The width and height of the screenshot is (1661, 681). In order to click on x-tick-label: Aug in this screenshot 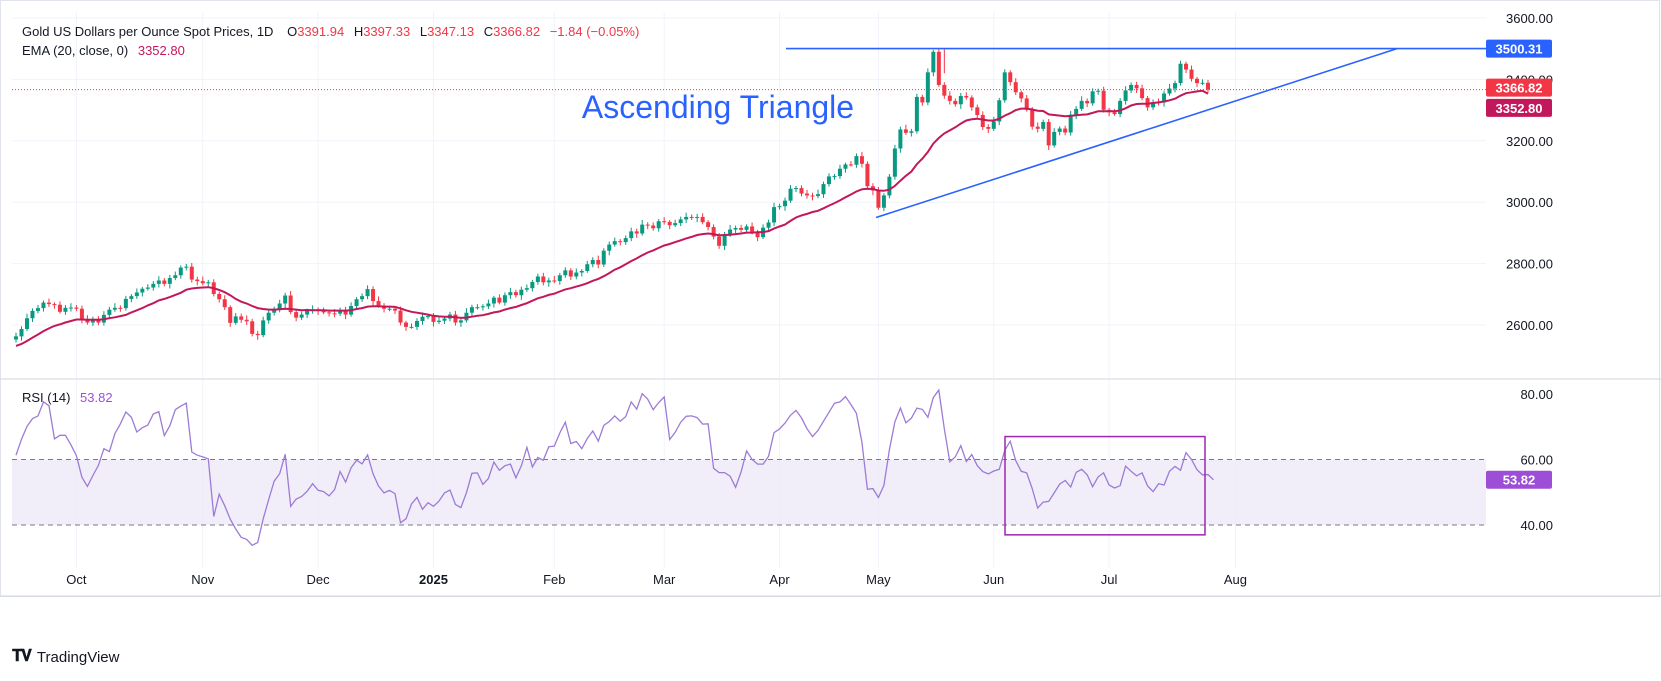, I will do `click(1235, 579)`.